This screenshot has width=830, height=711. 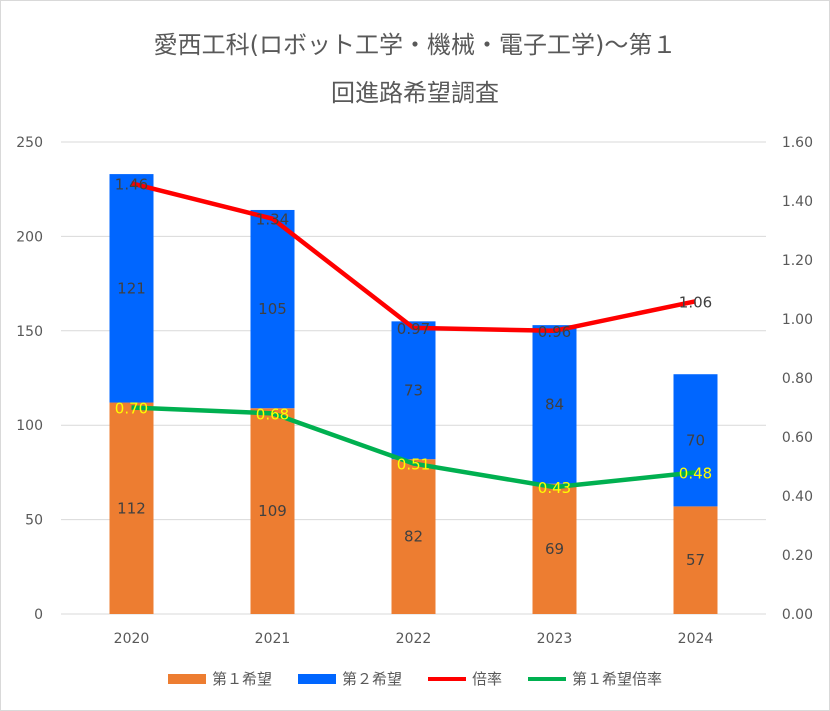 I want to click on line-data-label: 1.34, so click(x=272, y=220).